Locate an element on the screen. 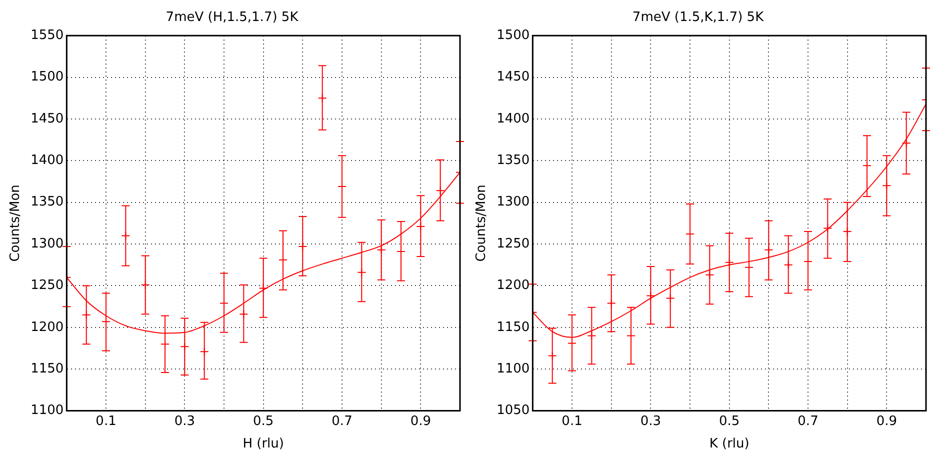 The width and height of the screenshot is (933, 456). chart-title: 7meV (H,1.5,1.7) 5K is located at coordinates (232, 18).